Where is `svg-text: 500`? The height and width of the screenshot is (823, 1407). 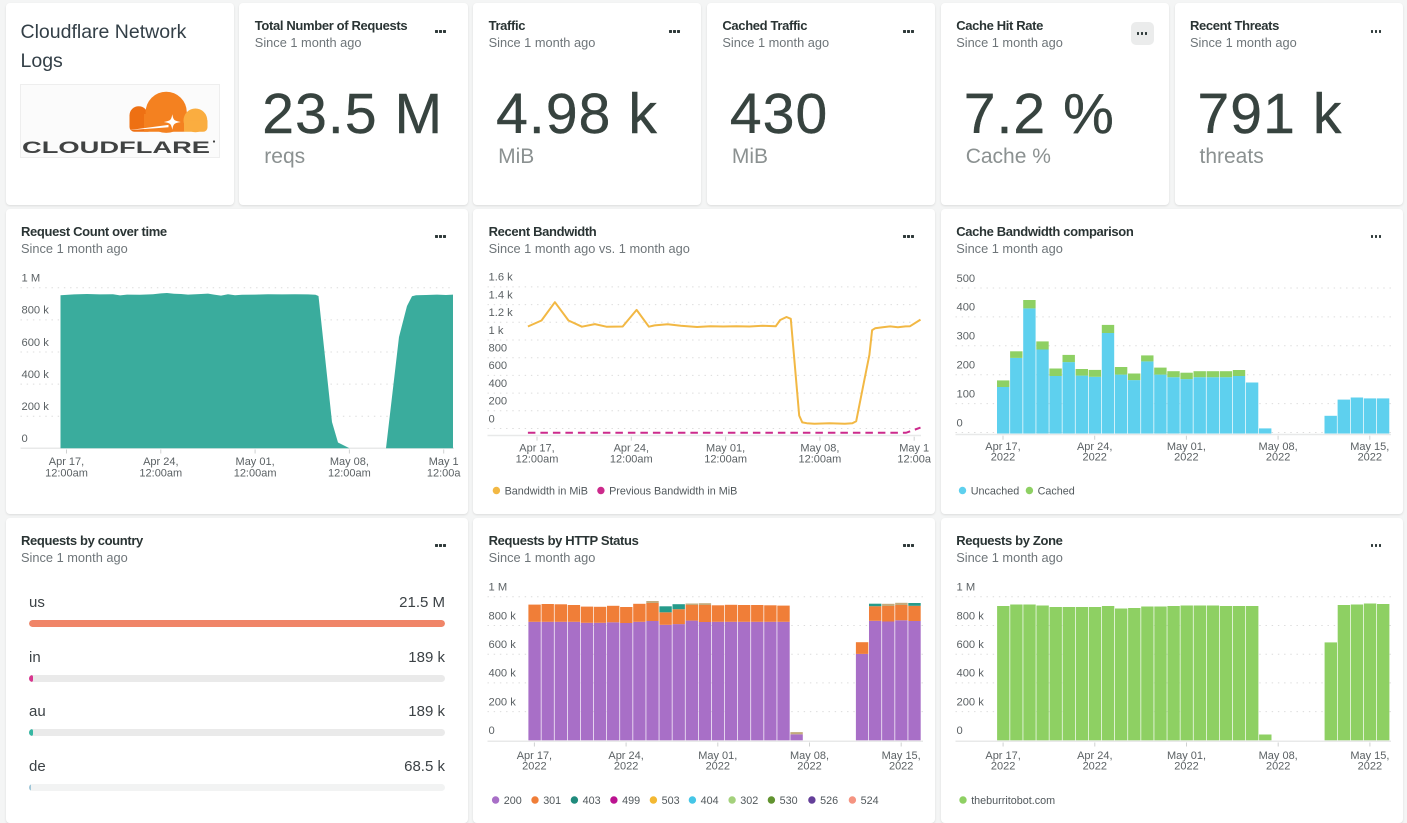 svg-text: 500 is located at coordinates (965, 279).